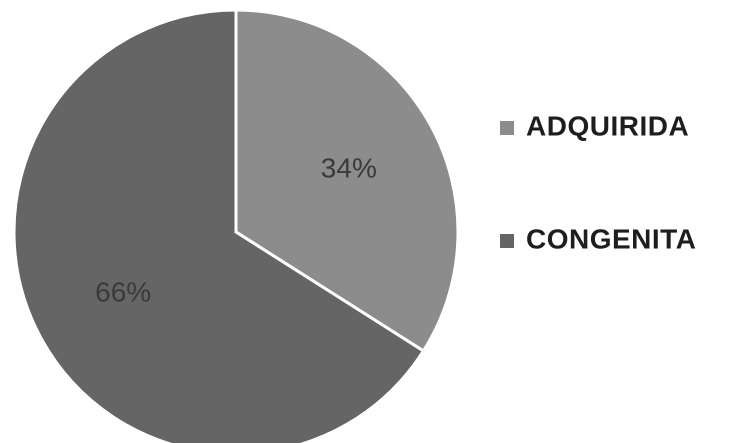 This screenshot has height=443, width=732. Describe the element at coordinates (349, 167) in the screenshot. I see `slice-label-adquirida: 34%` at that location.